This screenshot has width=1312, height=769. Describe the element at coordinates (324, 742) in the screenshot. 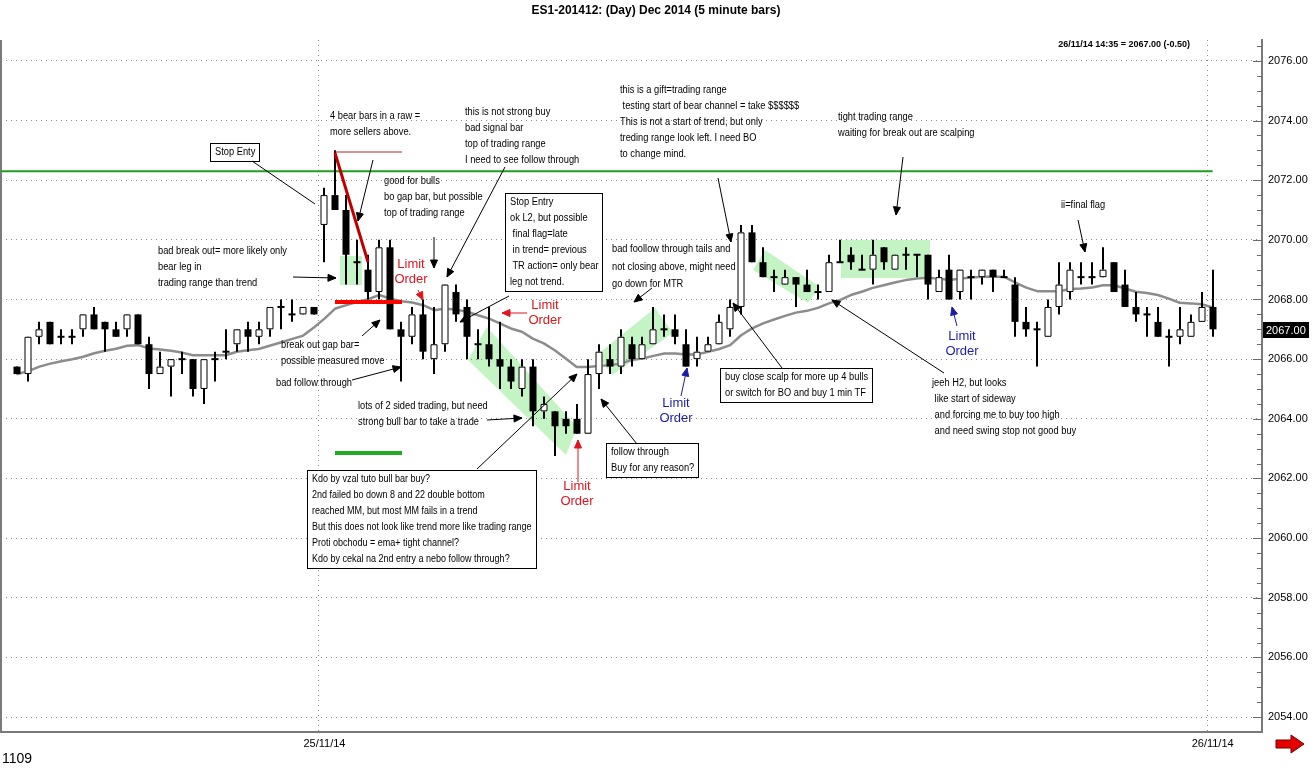

I see `x-tick-label: 25/11/14` at that location.